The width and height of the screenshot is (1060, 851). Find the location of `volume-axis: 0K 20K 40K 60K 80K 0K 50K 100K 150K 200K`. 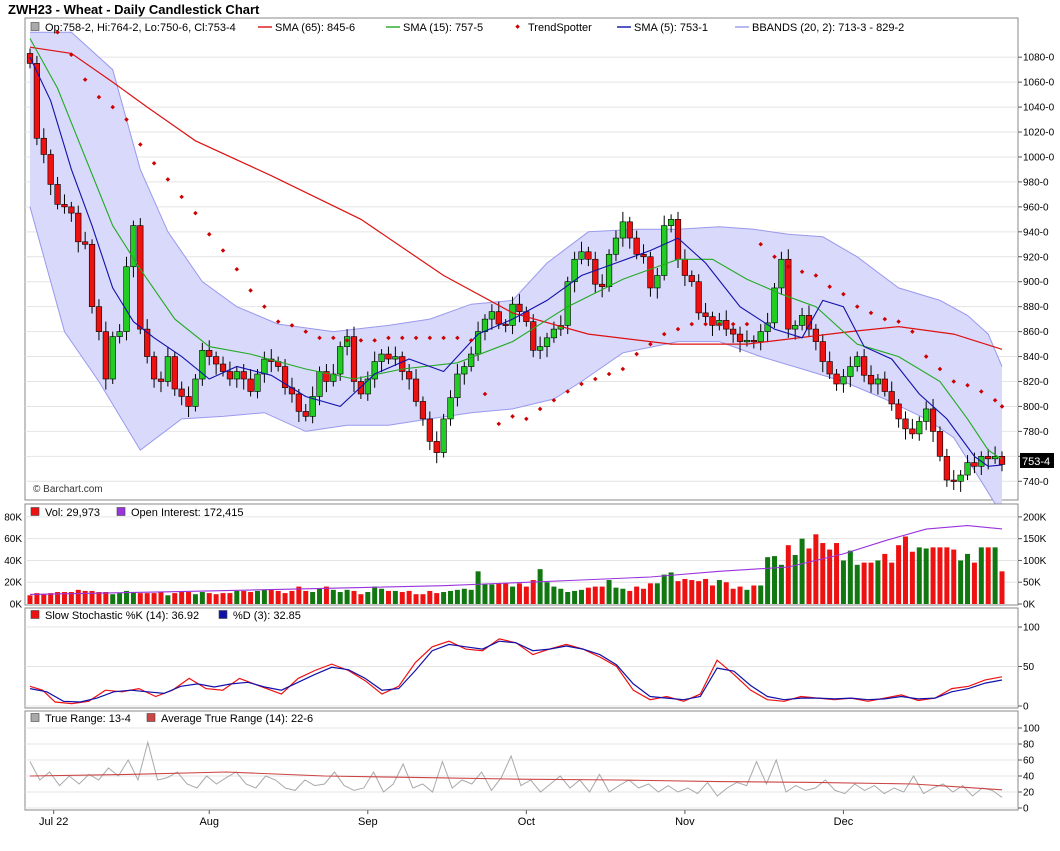

volume-axis: 0K 20K 40K 60K 80K 0K 50K 100K 150K 200K is located at coordinates (525, 561).